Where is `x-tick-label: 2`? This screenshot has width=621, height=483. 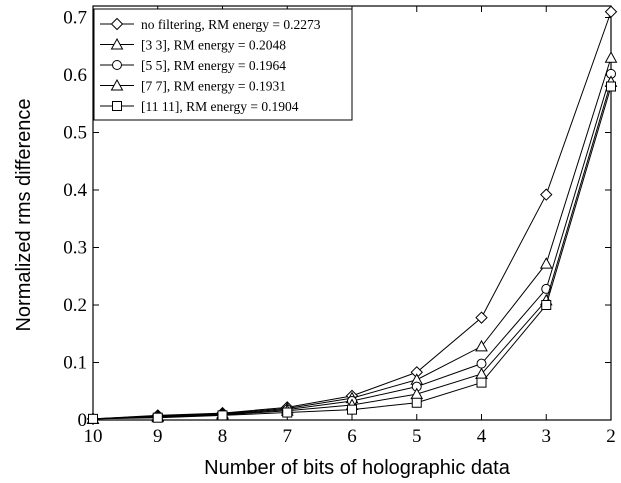 x-tick-label: 2 is located at coordinates (611, 436).